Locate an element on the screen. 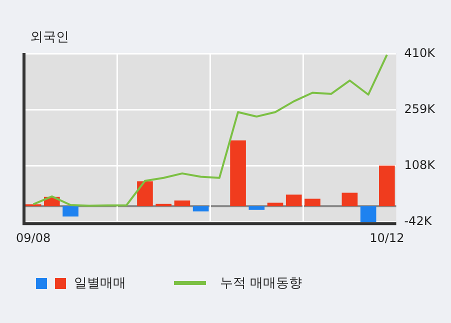  legend-label: 누적 매매동향 is located at coordinates (261, 283).